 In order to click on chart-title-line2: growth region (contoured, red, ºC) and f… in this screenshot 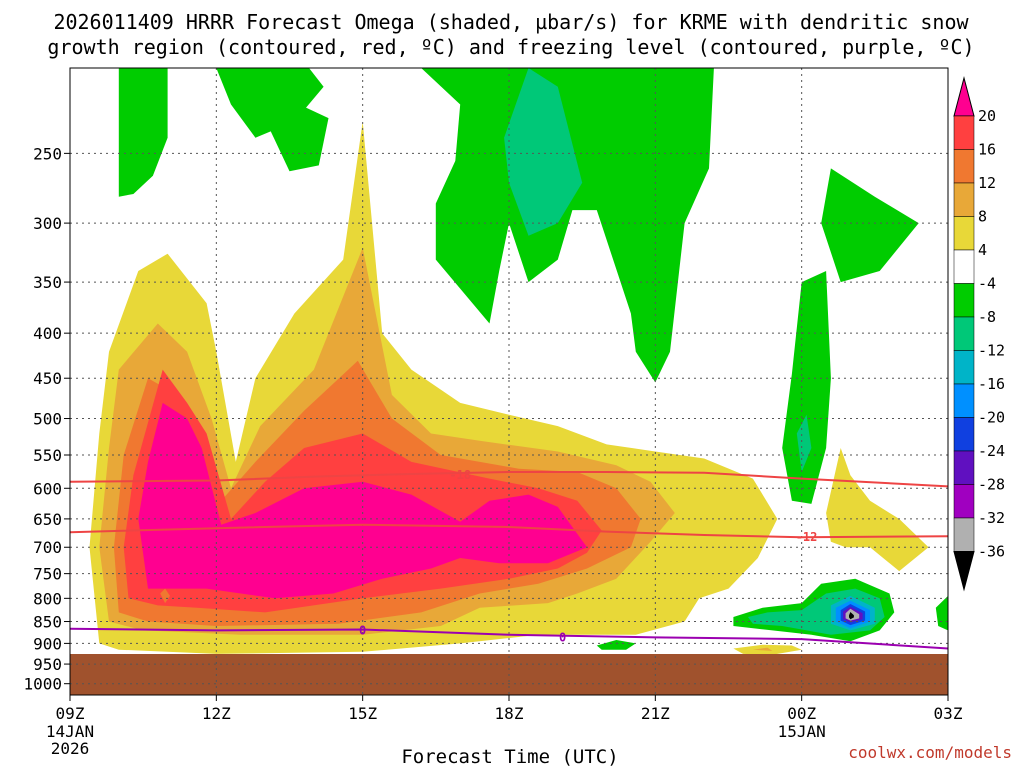, I will do `click(510, 47)`.